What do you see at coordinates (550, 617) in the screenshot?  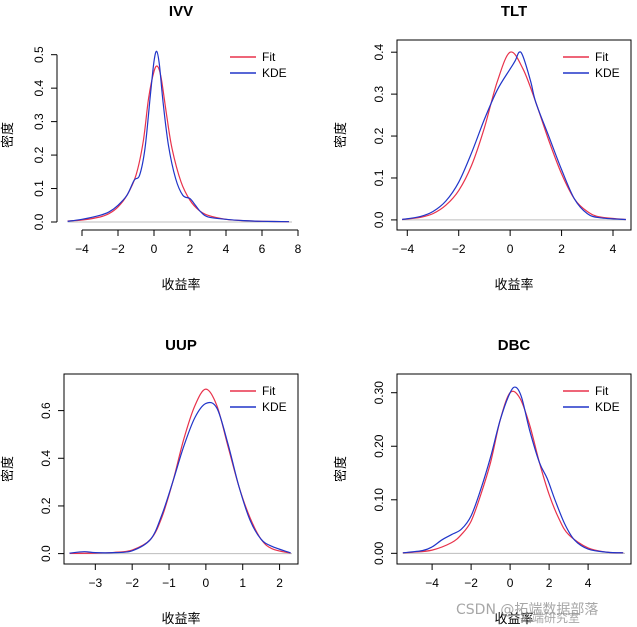 I see `watermark-overlay-text: 拓端研究室` at bounding box center [550, 617].